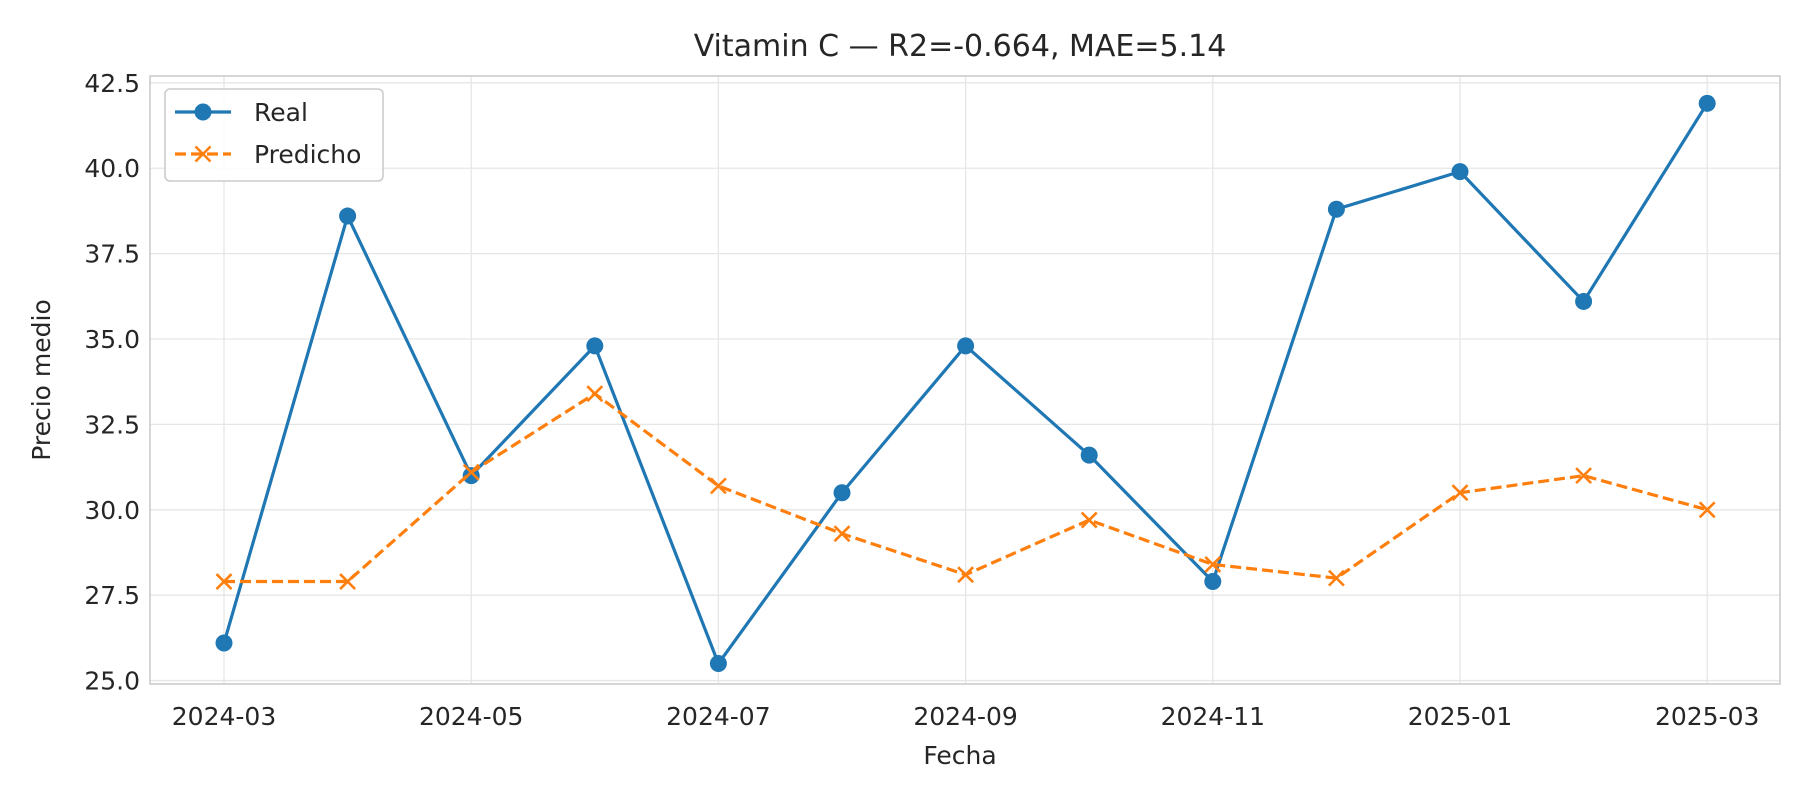 The image size is (1800, 800). What do you see at coordinates (281, 112) in the screenshot?
I see `legend-label-real: Real` at bounding box center [281, 112].